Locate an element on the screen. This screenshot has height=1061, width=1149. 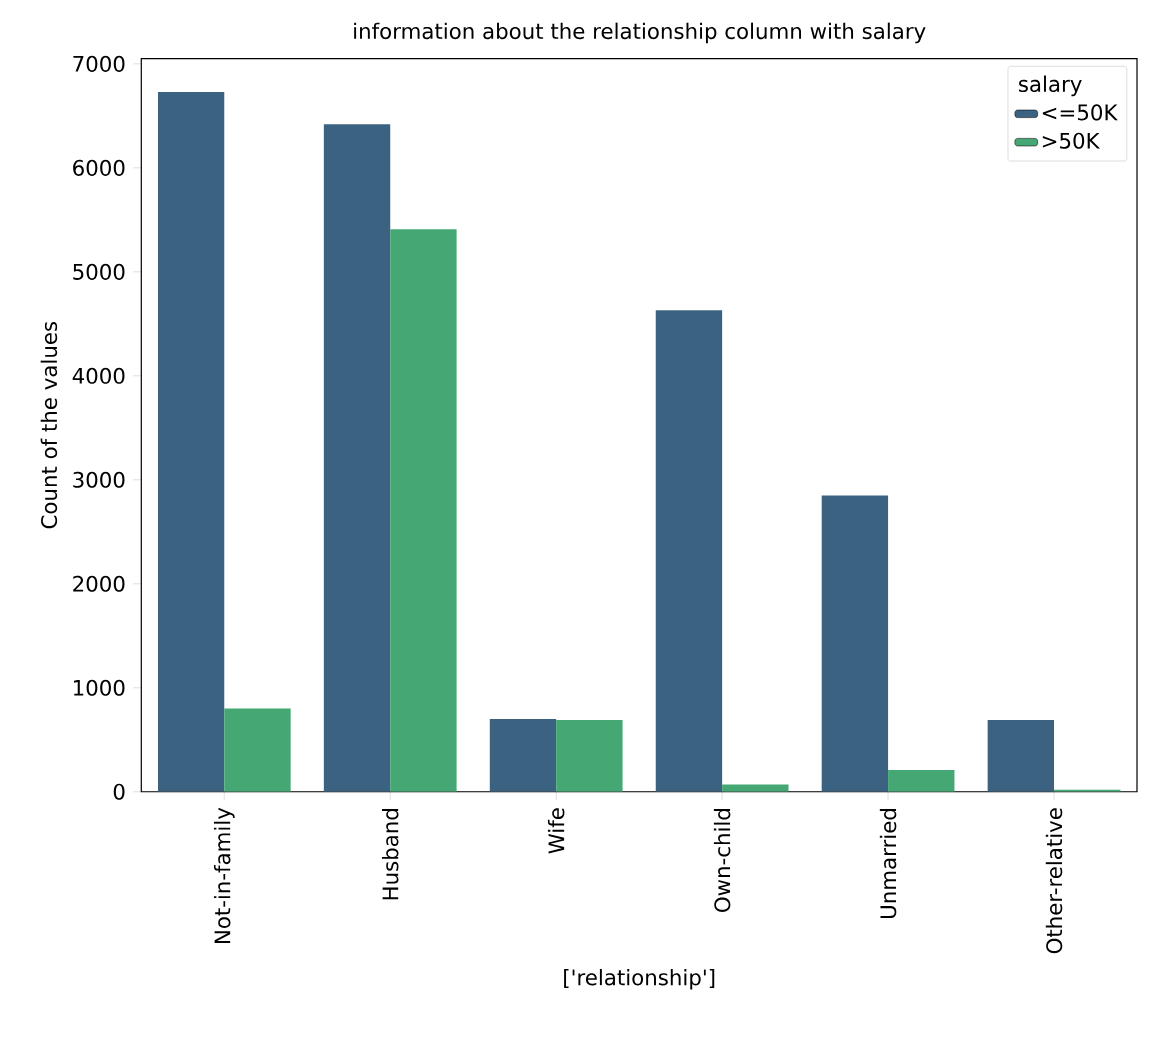
x-tick-label: Own-child is located at coordinates (722, 861).